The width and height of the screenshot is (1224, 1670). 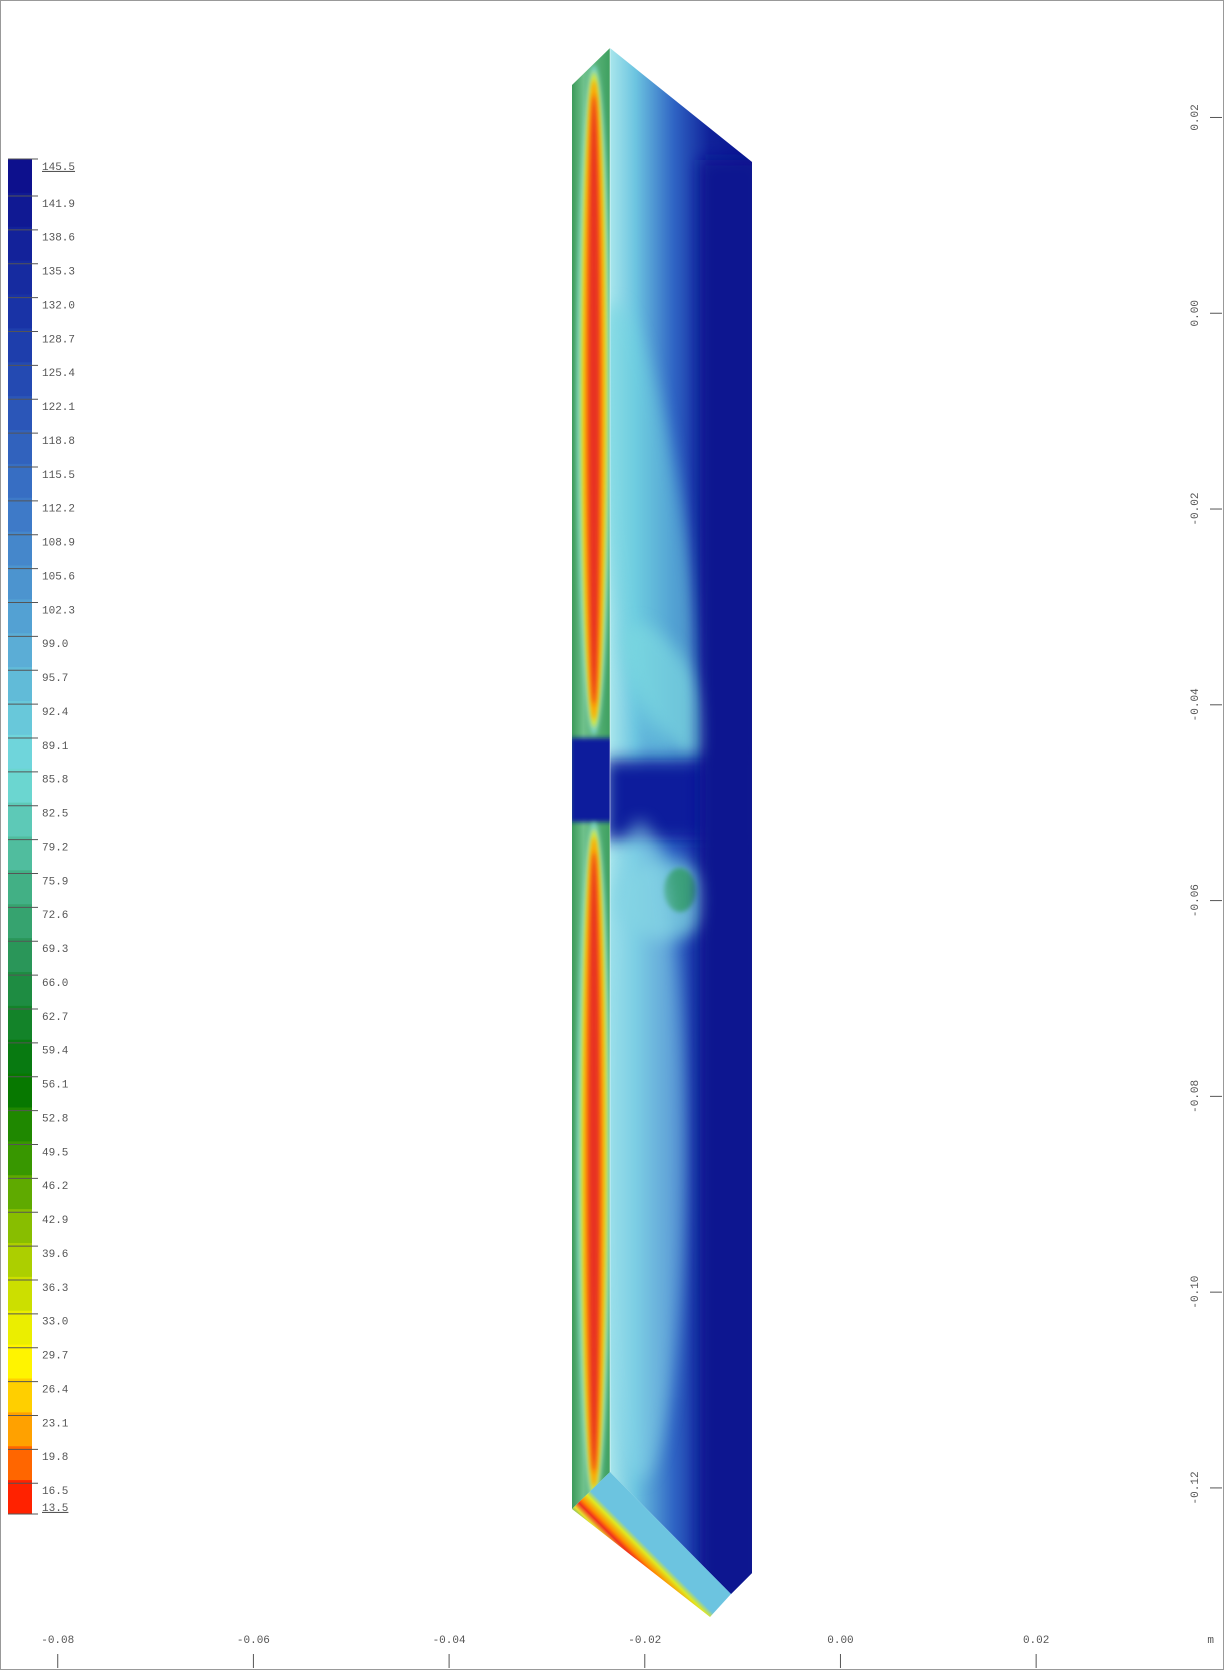 I want to click on colorbar-tick-label: 99.0, so click(x=55, y=645).